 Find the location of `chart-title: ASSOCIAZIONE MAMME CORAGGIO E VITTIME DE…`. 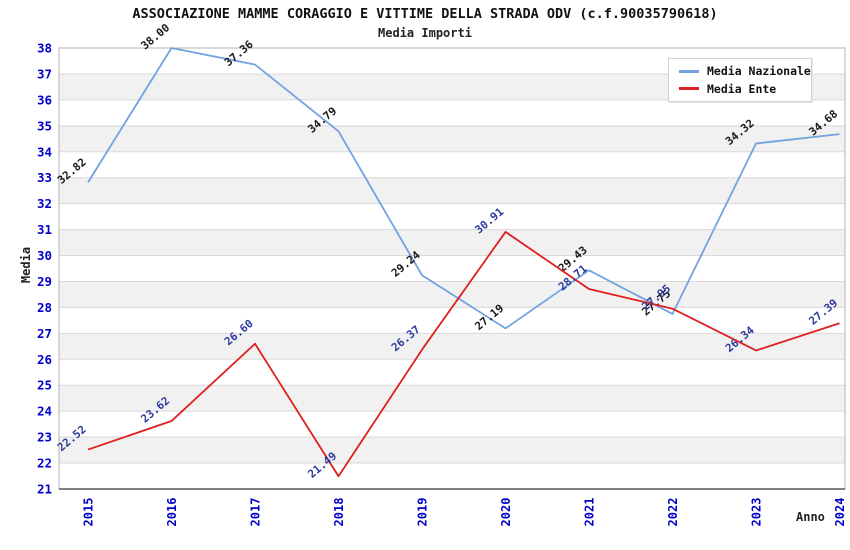

chart-title: ASSOCIAZIONE MAMME CORAGGIO E VITTIME DE… is located at coordinates (425, 14).